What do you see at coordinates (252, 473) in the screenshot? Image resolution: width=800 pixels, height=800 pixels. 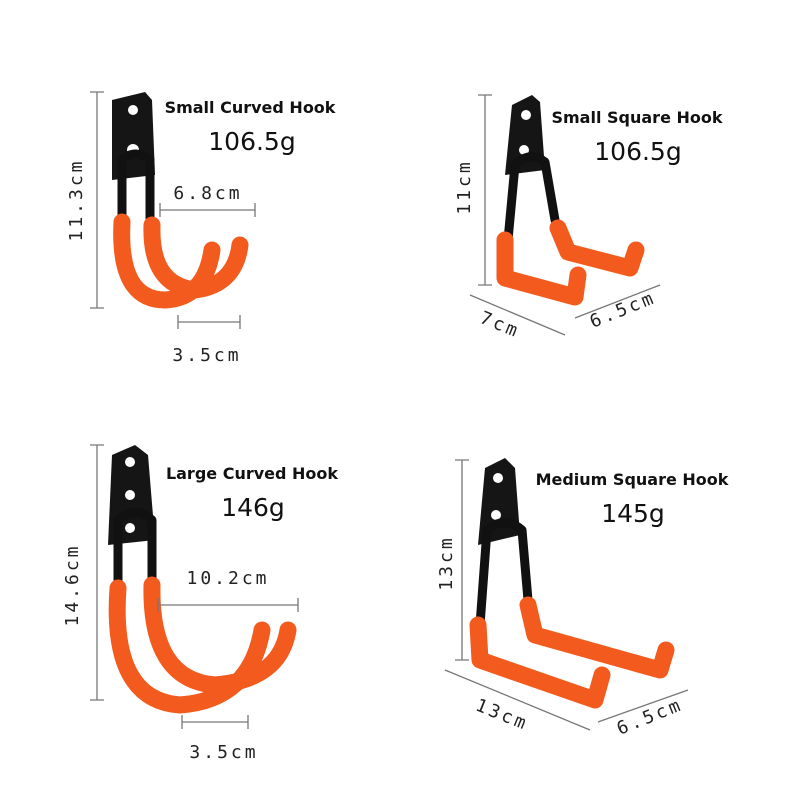 I see `product-name: Large Curved Hook` at bounding box center [252, 473].